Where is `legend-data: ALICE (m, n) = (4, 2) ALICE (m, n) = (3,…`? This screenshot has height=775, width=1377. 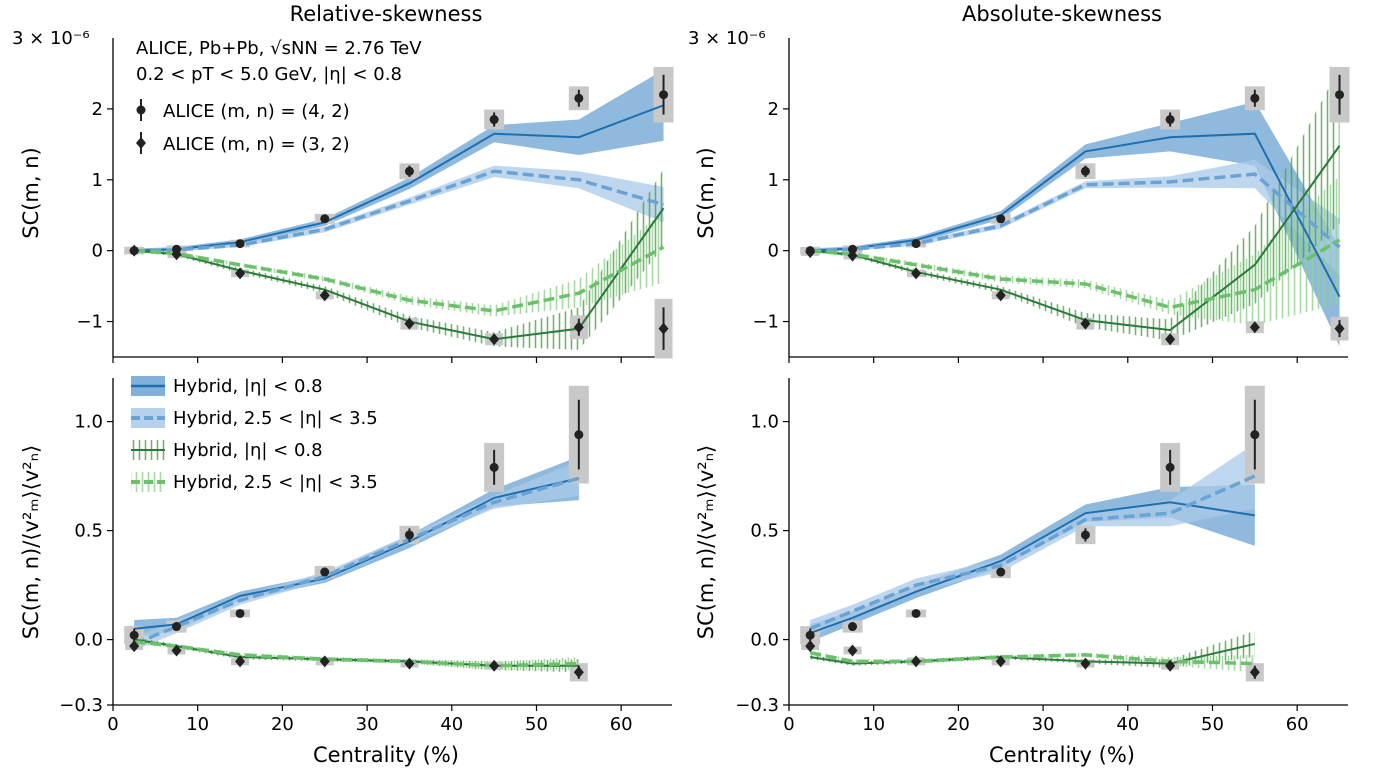 legend-data: ALICE (m, n) = (4, 2) ALICE (m, n) = (3,… is located at coordinates (243, 127).